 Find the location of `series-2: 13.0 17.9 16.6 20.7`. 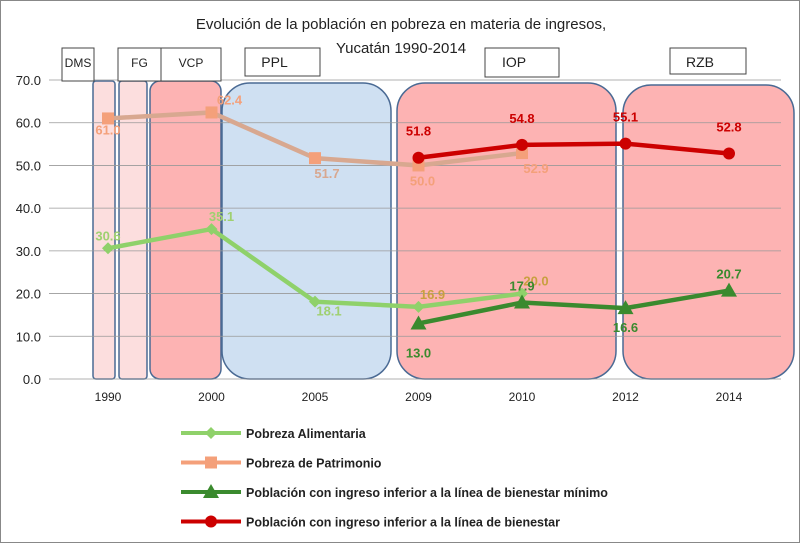

series-2: 13.0 17.9 16.6 20.7 is located at coordinates (574, 314).